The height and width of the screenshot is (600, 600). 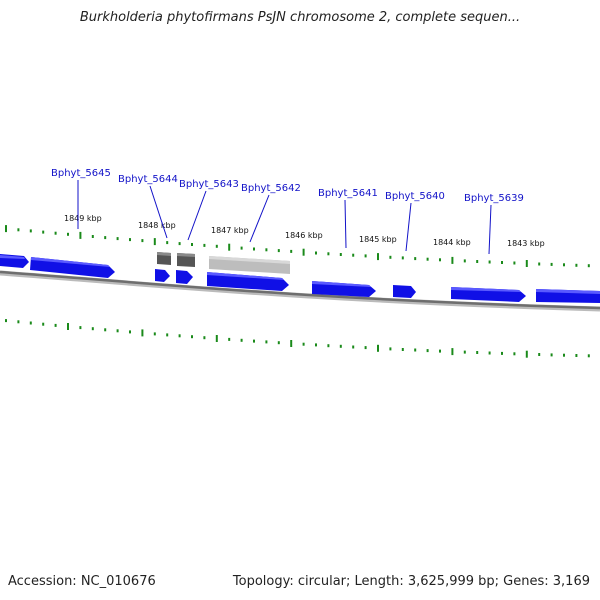 What do you see at coordinates (378, 239) in the screenshot?
I see `tick-label-1845: 1845 kbp` at bounding box center [378, 239].